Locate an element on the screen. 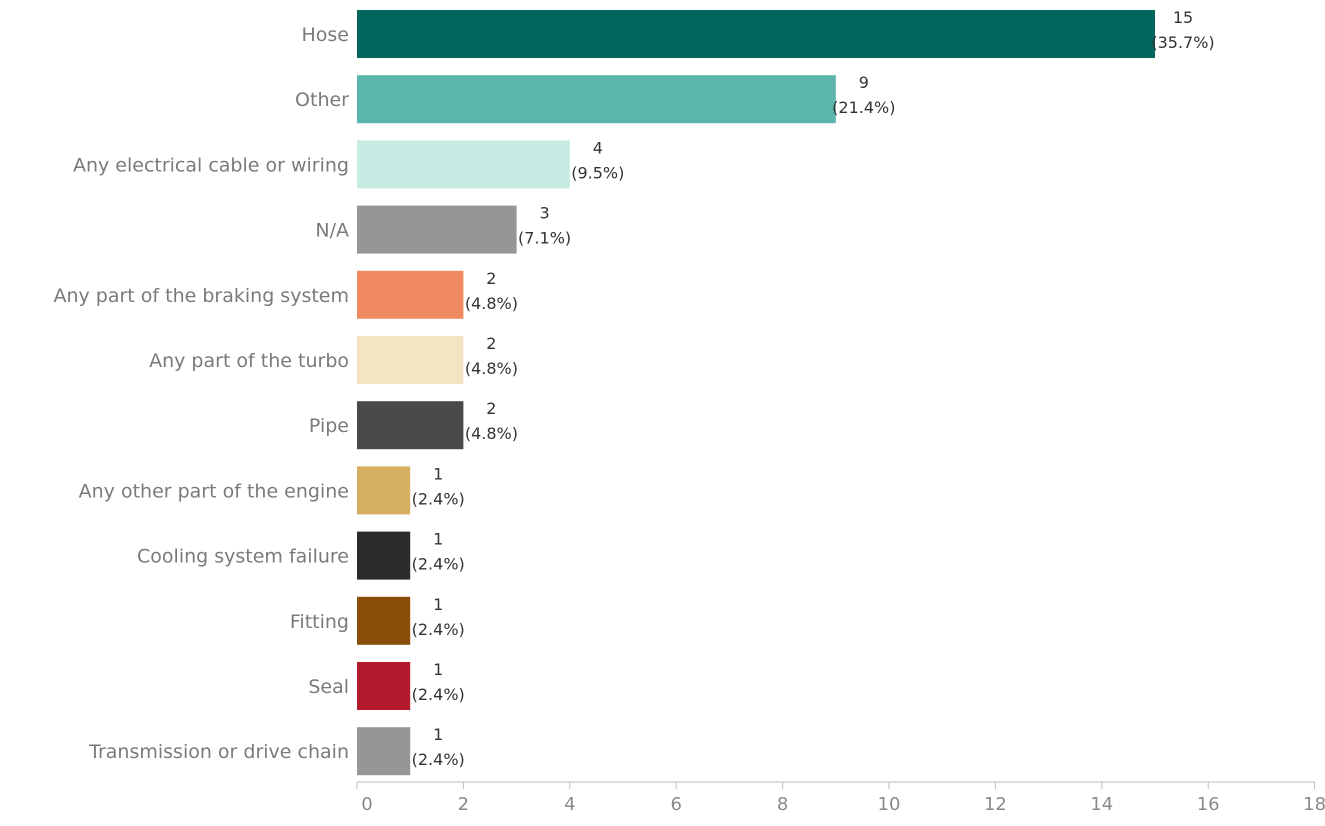  category-label-1: Other is located at coordinates (322, 100).